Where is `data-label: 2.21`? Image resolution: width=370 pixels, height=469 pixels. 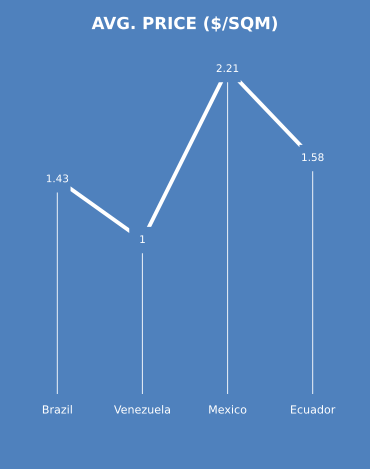
data-label: 2.21 is located at coordinates (227, 68).